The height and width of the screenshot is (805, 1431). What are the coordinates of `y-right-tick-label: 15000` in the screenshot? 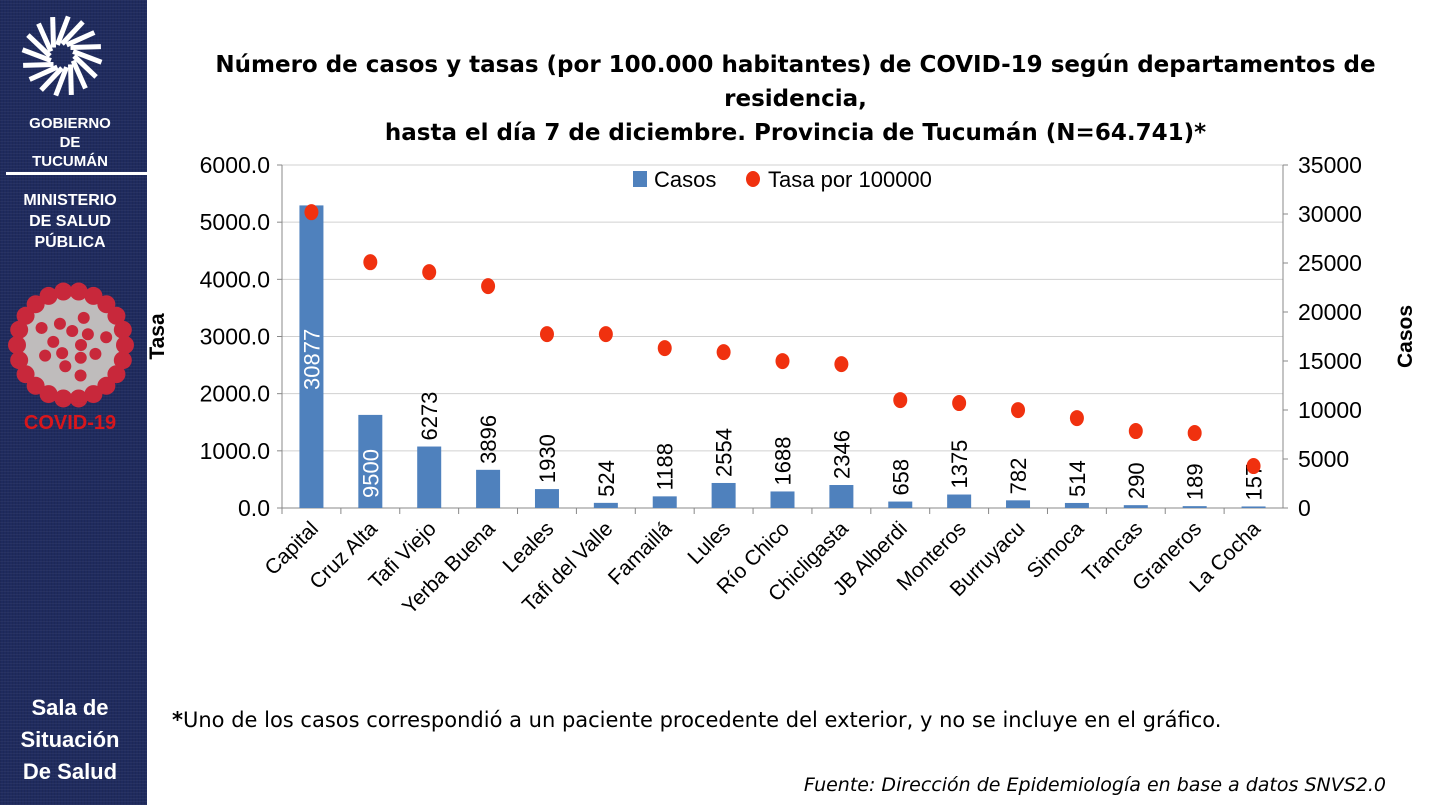 It's located at (1330, 361).